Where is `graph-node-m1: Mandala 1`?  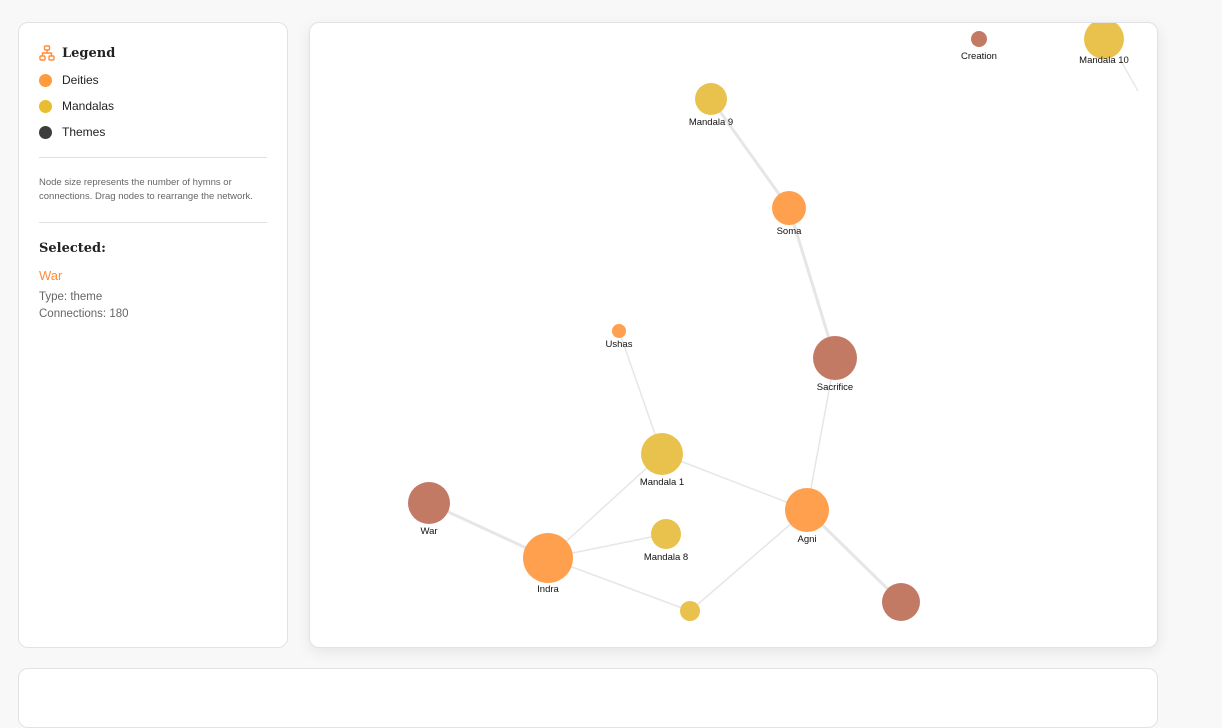 graph-node-m1: Mandala 1 is located at coordinates (662, 460).